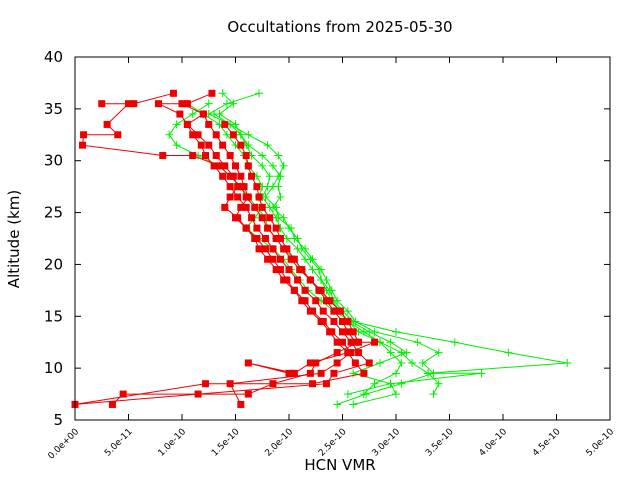 Image resolution: width=640 pixels, height=484 pixels. I want to click on y-tick-label: 30, so click(53, 161).